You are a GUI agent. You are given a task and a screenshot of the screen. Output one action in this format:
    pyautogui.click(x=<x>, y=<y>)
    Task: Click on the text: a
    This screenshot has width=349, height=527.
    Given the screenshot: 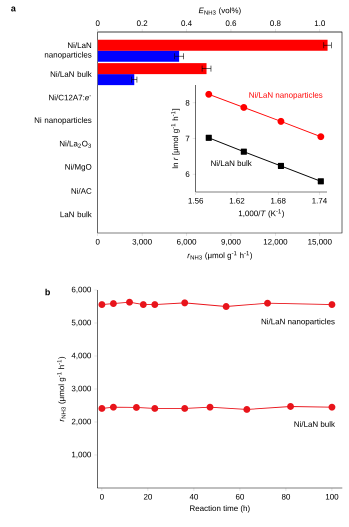 What is the action you would take?
    pyautogui.click(x=13, y=9)
    